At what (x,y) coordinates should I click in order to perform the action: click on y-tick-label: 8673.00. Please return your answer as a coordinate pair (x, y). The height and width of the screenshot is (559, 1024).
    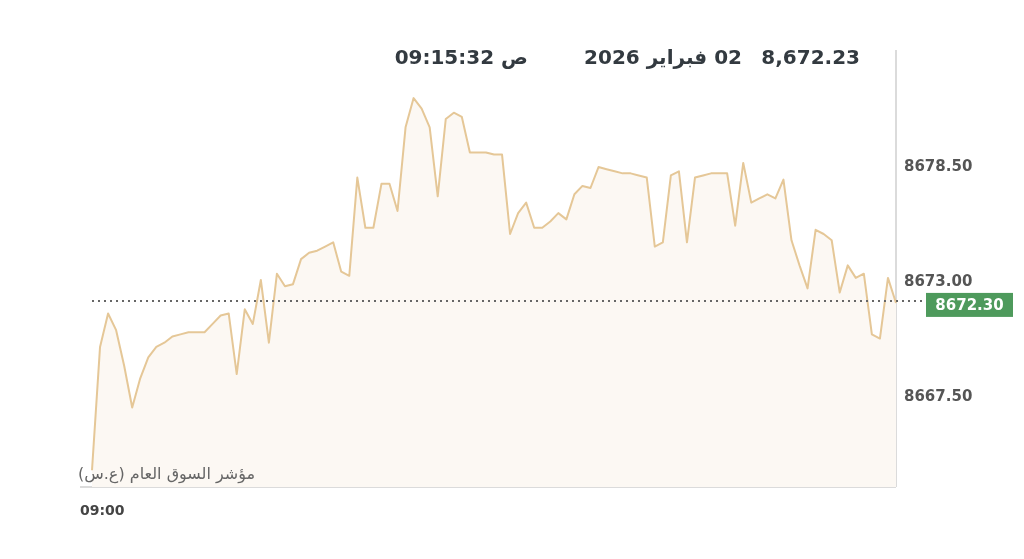
    Looking at the image, I should click on (938, 281).